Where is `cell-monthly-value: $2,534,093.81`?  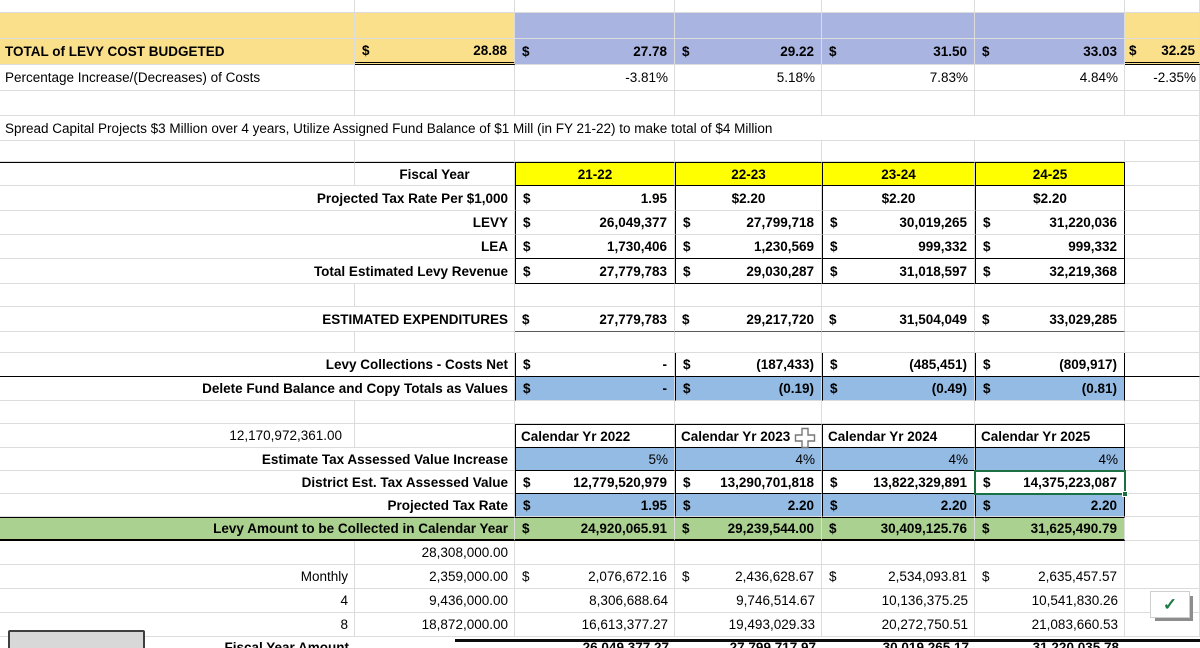 cell-monthly-value: $2,534,093.81 is located at coordinates (898, 577).